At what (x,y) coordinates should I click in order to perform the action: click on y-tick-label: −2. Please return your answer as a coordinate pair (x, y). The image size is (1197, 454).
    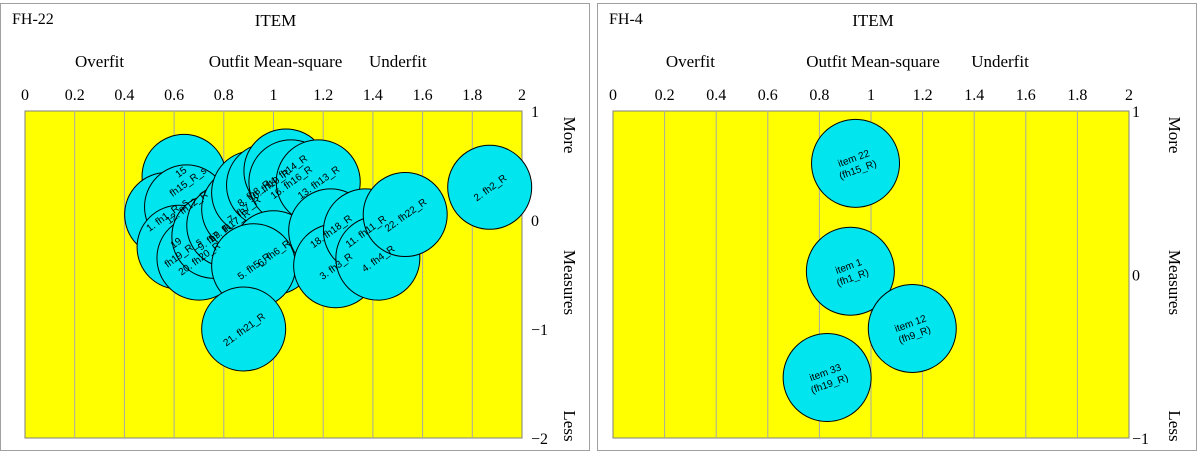
    Looking at the image, I should click on (539, 439).